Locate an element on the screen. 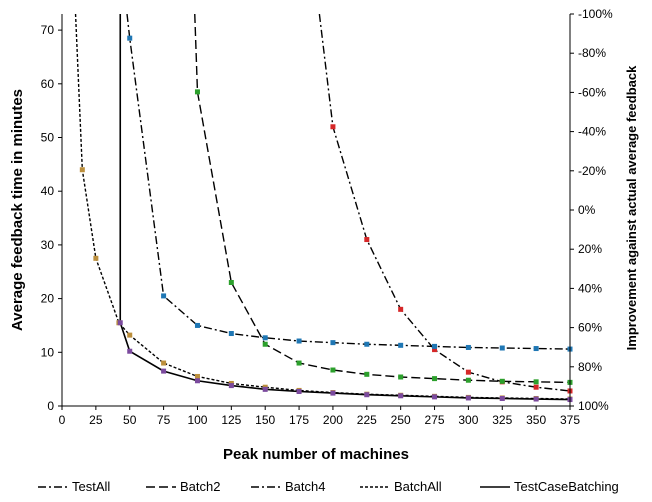 The height and width of the screenshot is (502, 652). x-tick-label: 25 is located at coordinates (96, 420).